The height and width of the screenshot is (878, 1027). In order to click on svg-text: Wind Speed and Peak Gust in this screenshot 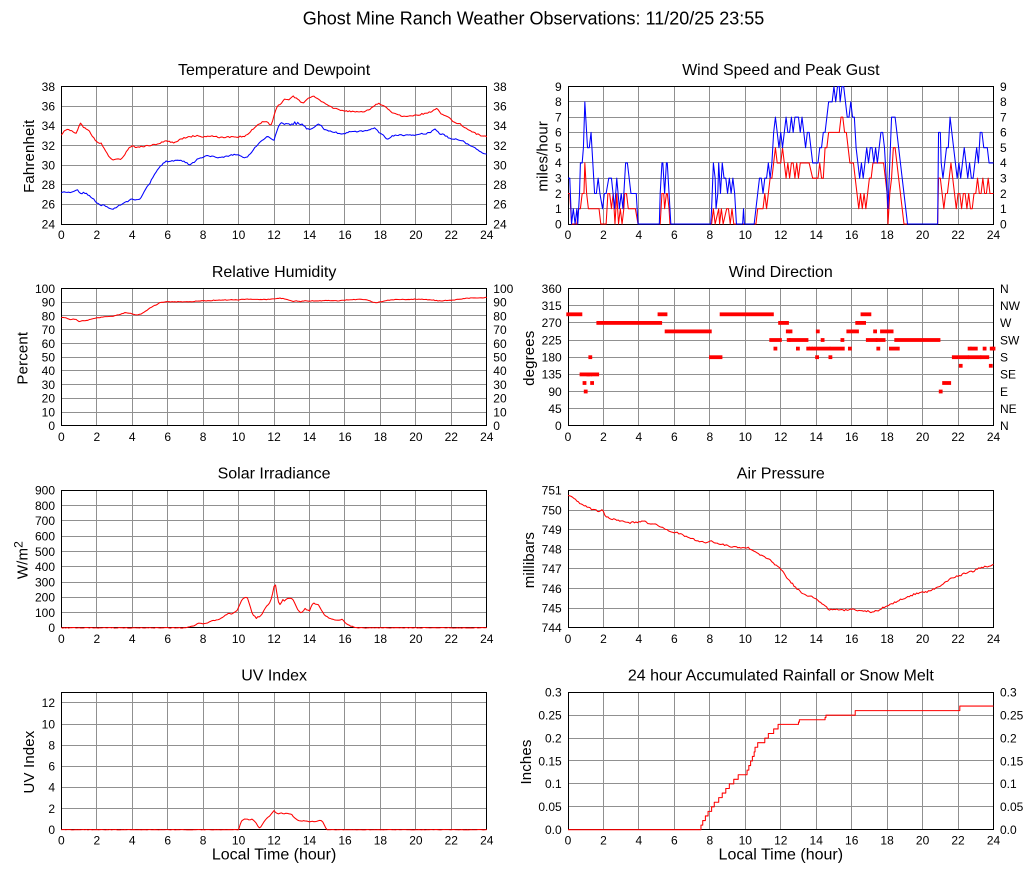, I will do `click(781, 70)`.